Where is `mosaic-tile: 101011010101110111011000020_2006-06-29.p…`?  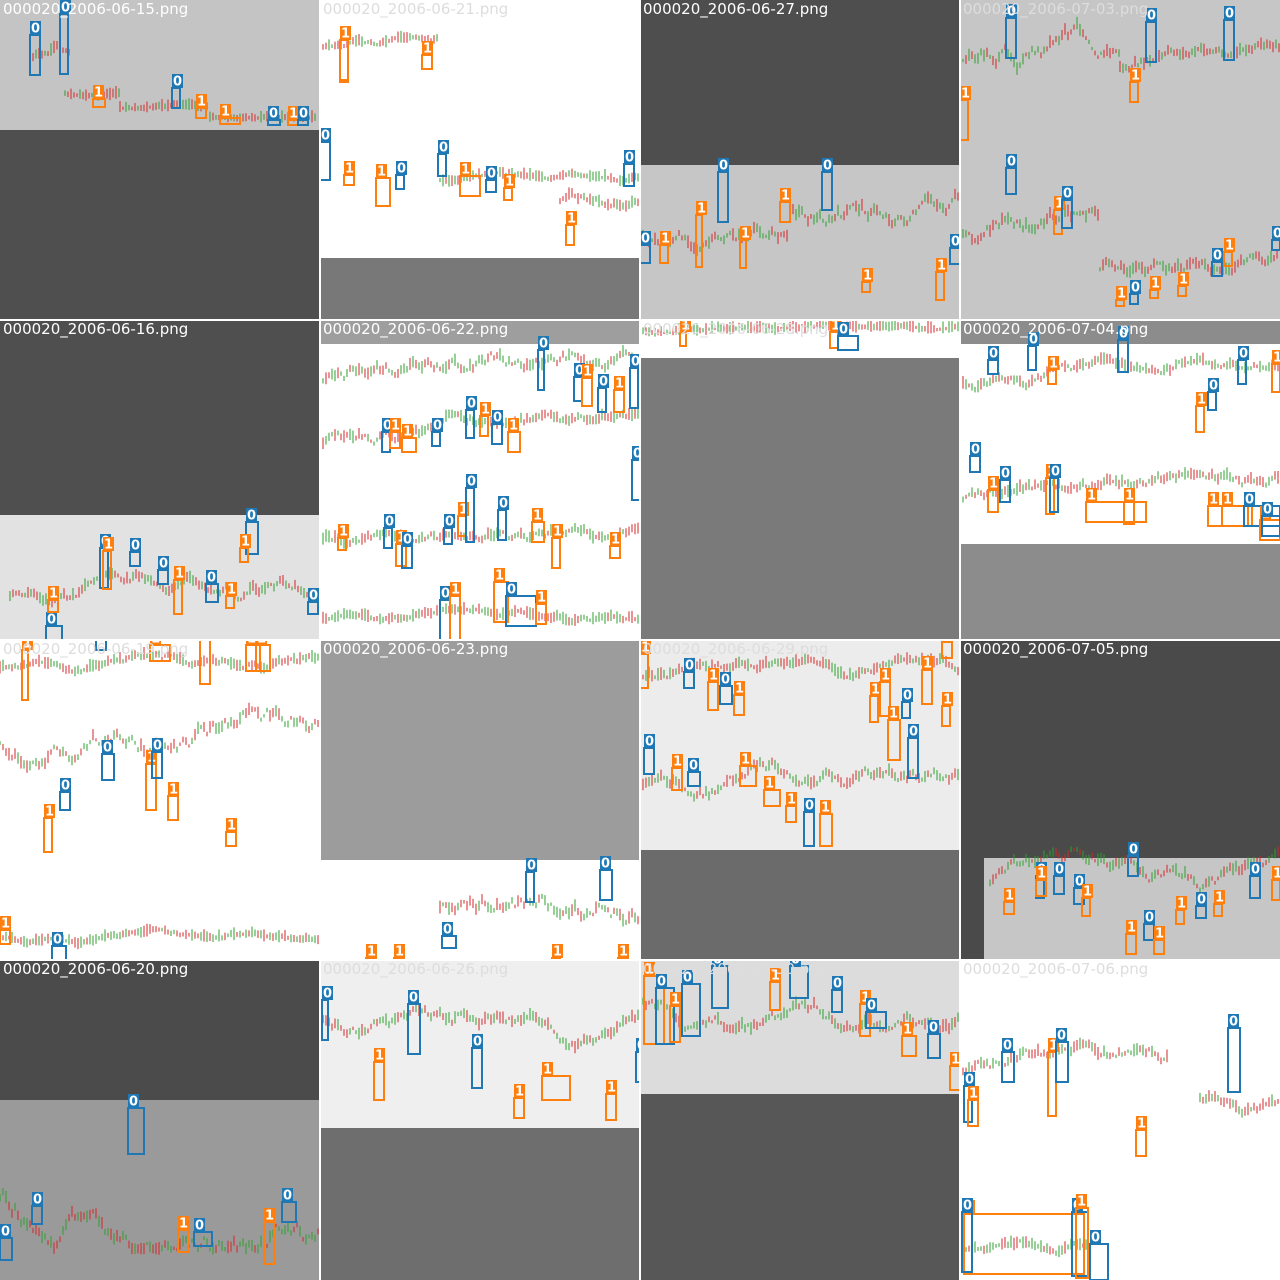
mosaic-tile: 101011010101110111011000020_2006-06-29.p… is located at coordinates (800, 794).